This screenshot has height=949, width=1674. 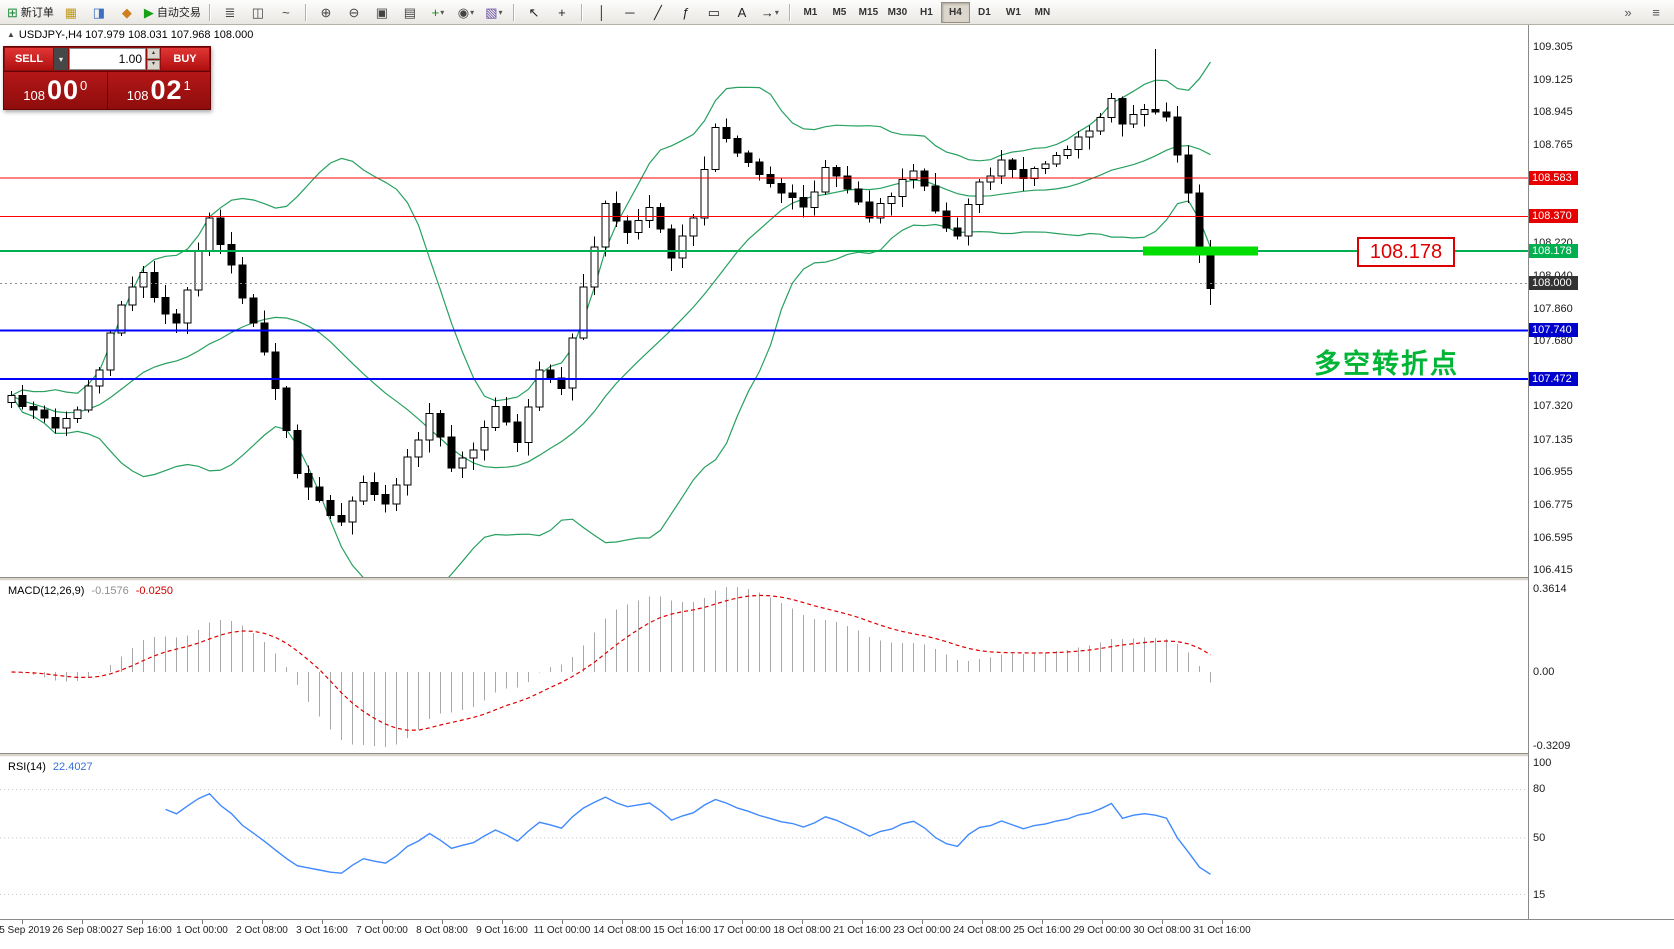 I want to click on tile-windows-button: ▣, so click(x=382, y=12).